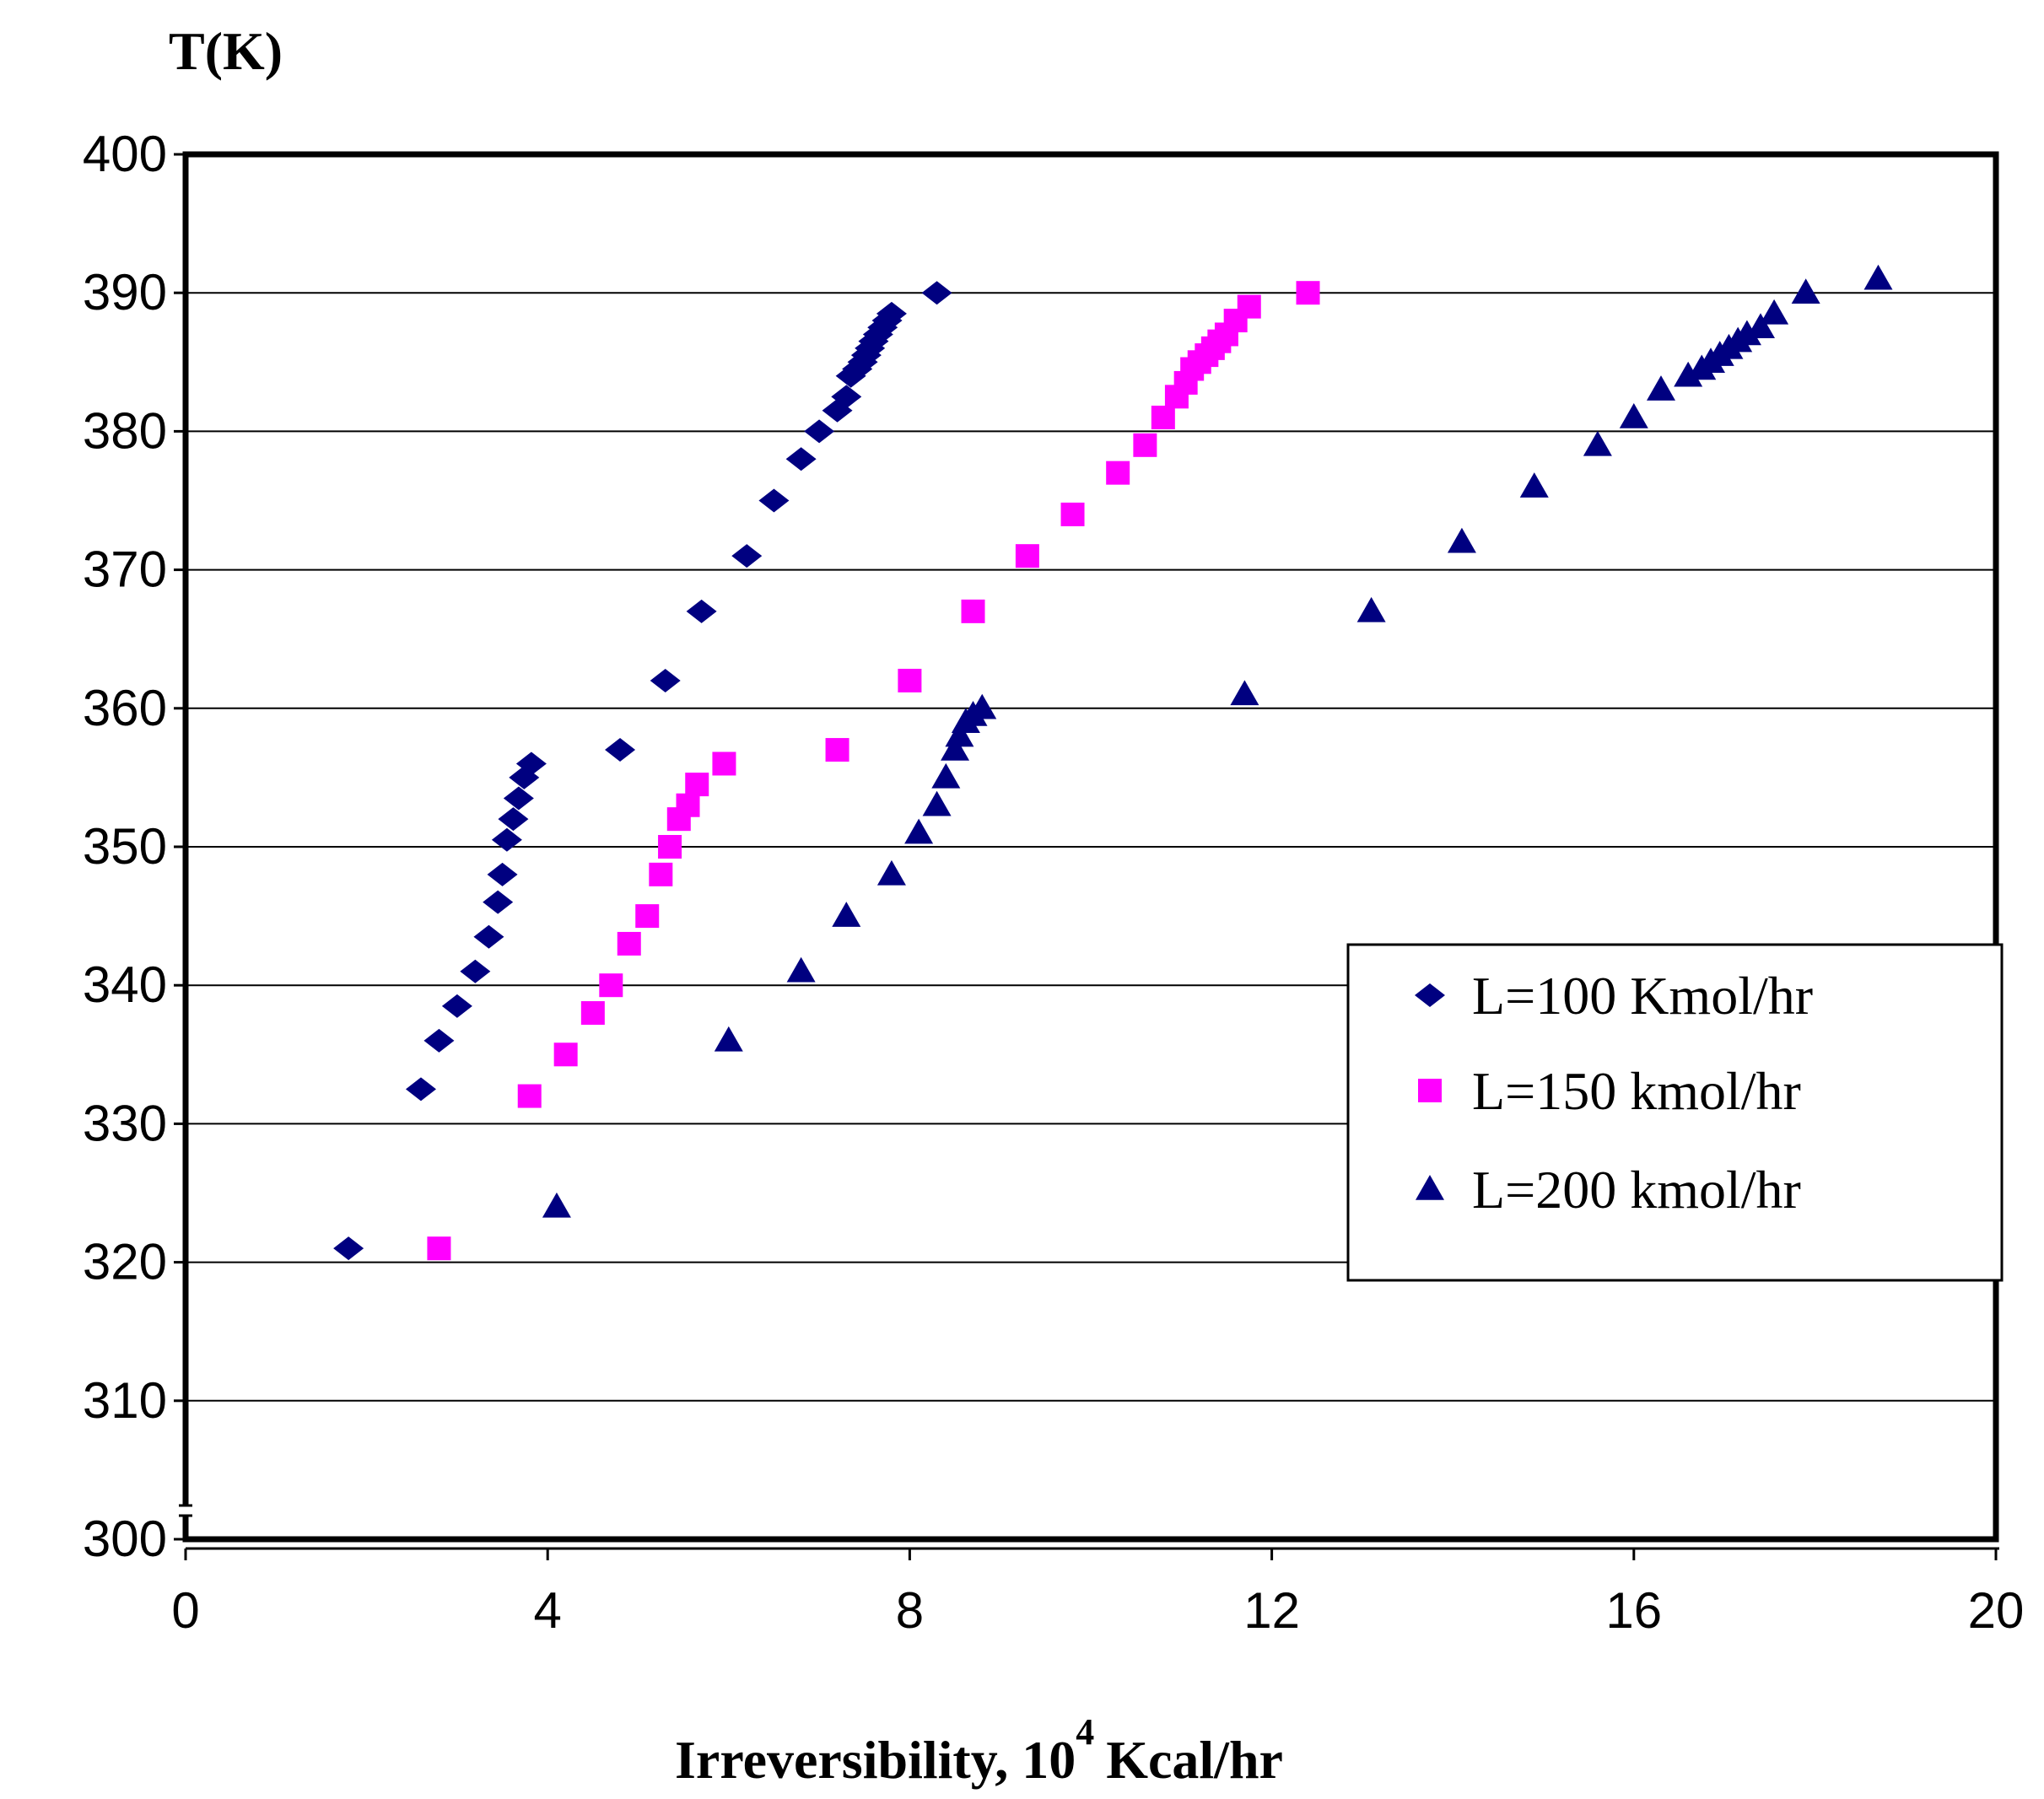 The width and height of the screenshot is (2044, 1799). Describe the element at coordinates (1271, 1610) in the screenshot. I see `x-tick-label-12: 12` at that location.